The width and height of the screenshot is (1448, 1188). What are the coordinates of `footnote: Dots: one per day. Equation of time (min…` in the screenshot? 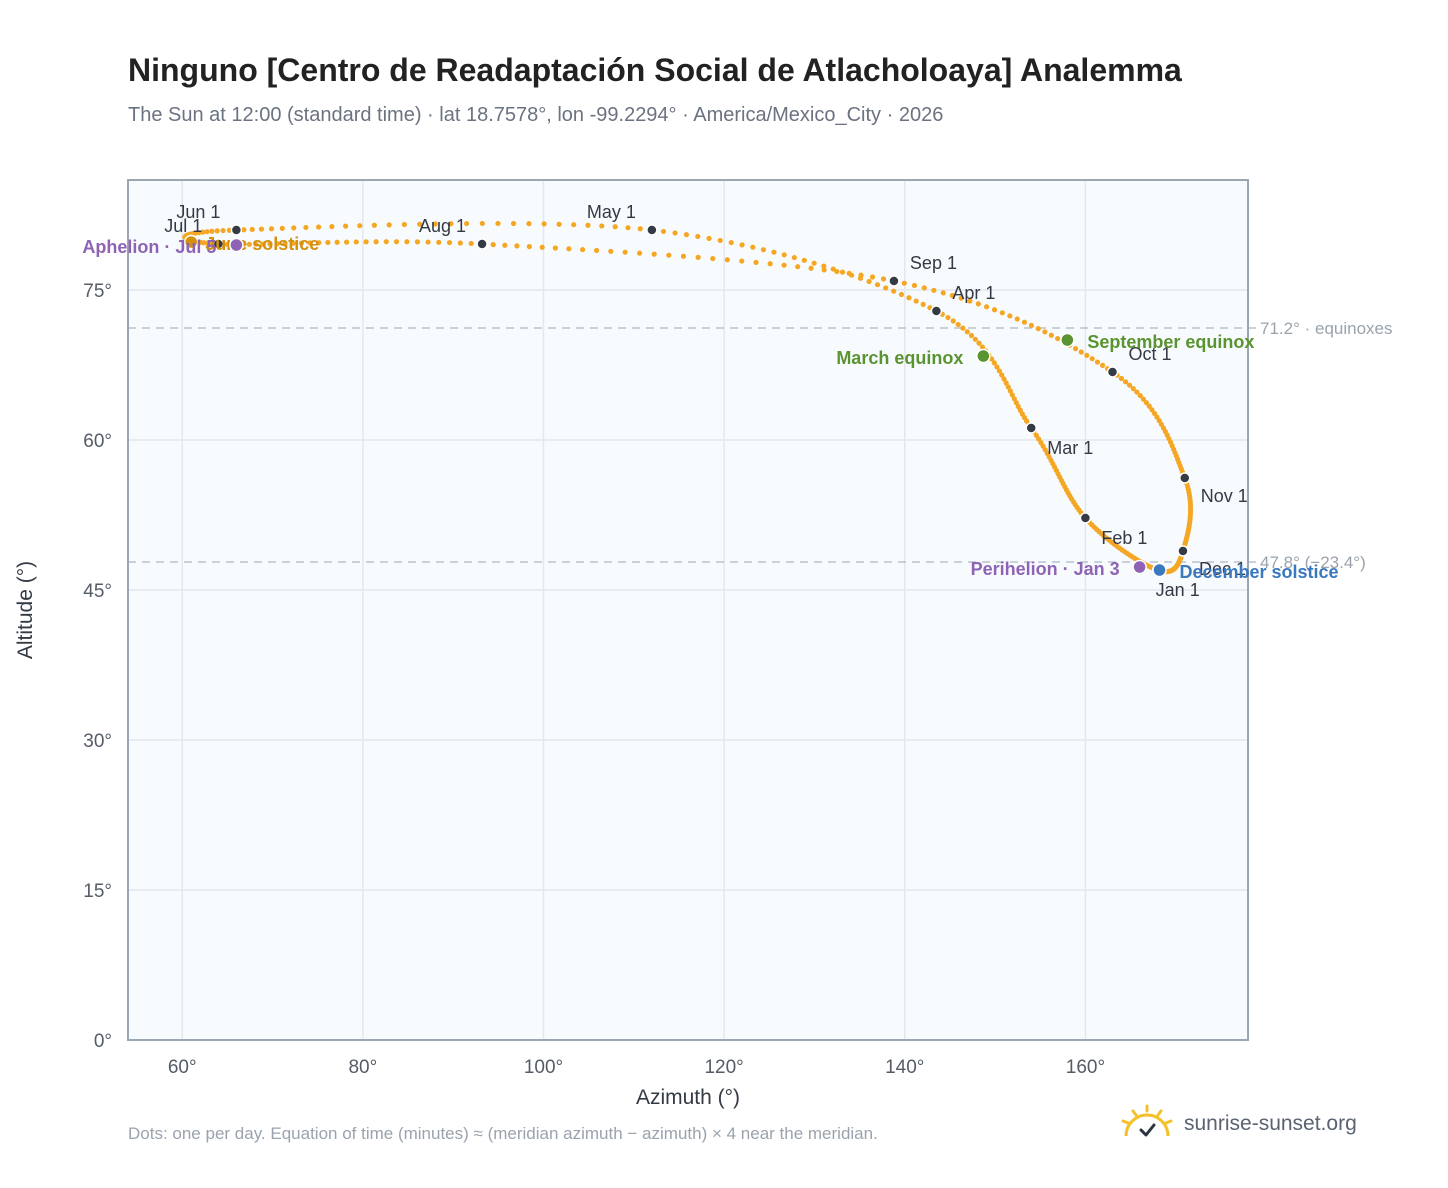 It's located at (503, 1133).